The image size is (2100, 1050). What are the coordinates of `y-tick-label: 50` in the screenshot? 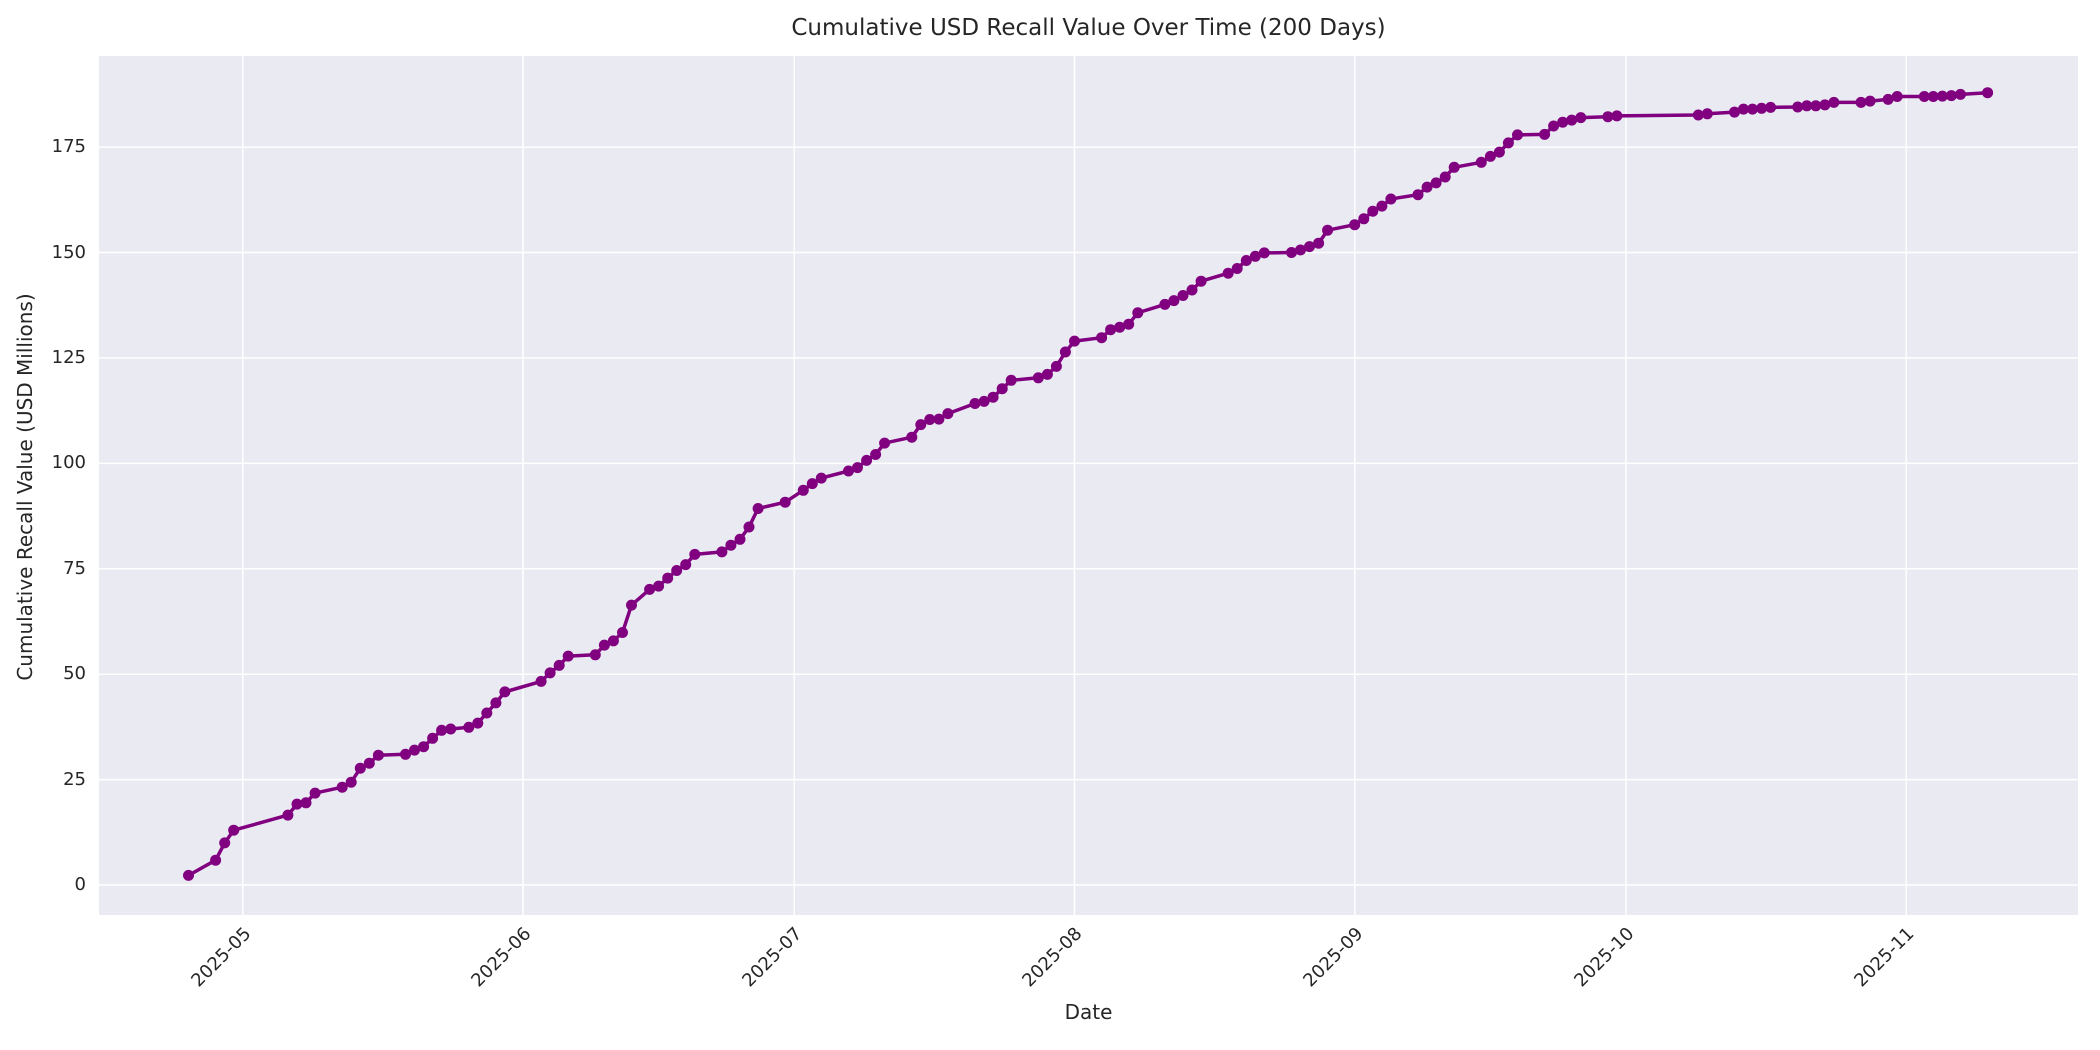 It's located at (74, 674).